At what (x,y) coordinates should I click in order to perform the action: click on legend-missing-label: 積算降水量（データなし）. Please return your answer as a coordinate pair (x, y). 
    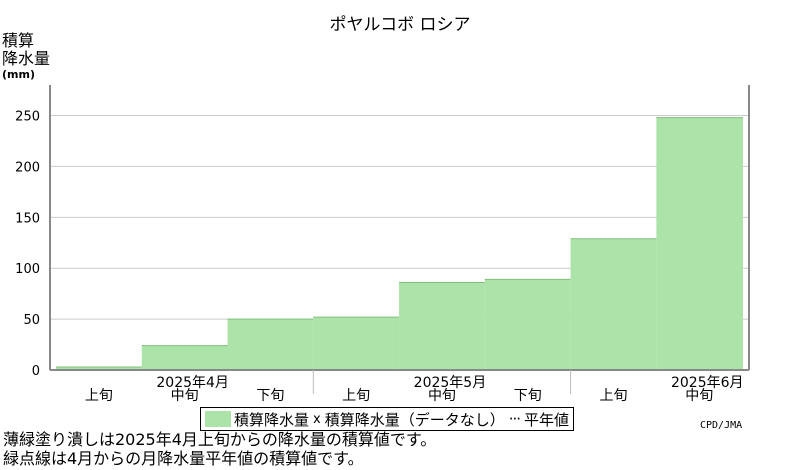
    Looking at the image, I should click on (414, 419).